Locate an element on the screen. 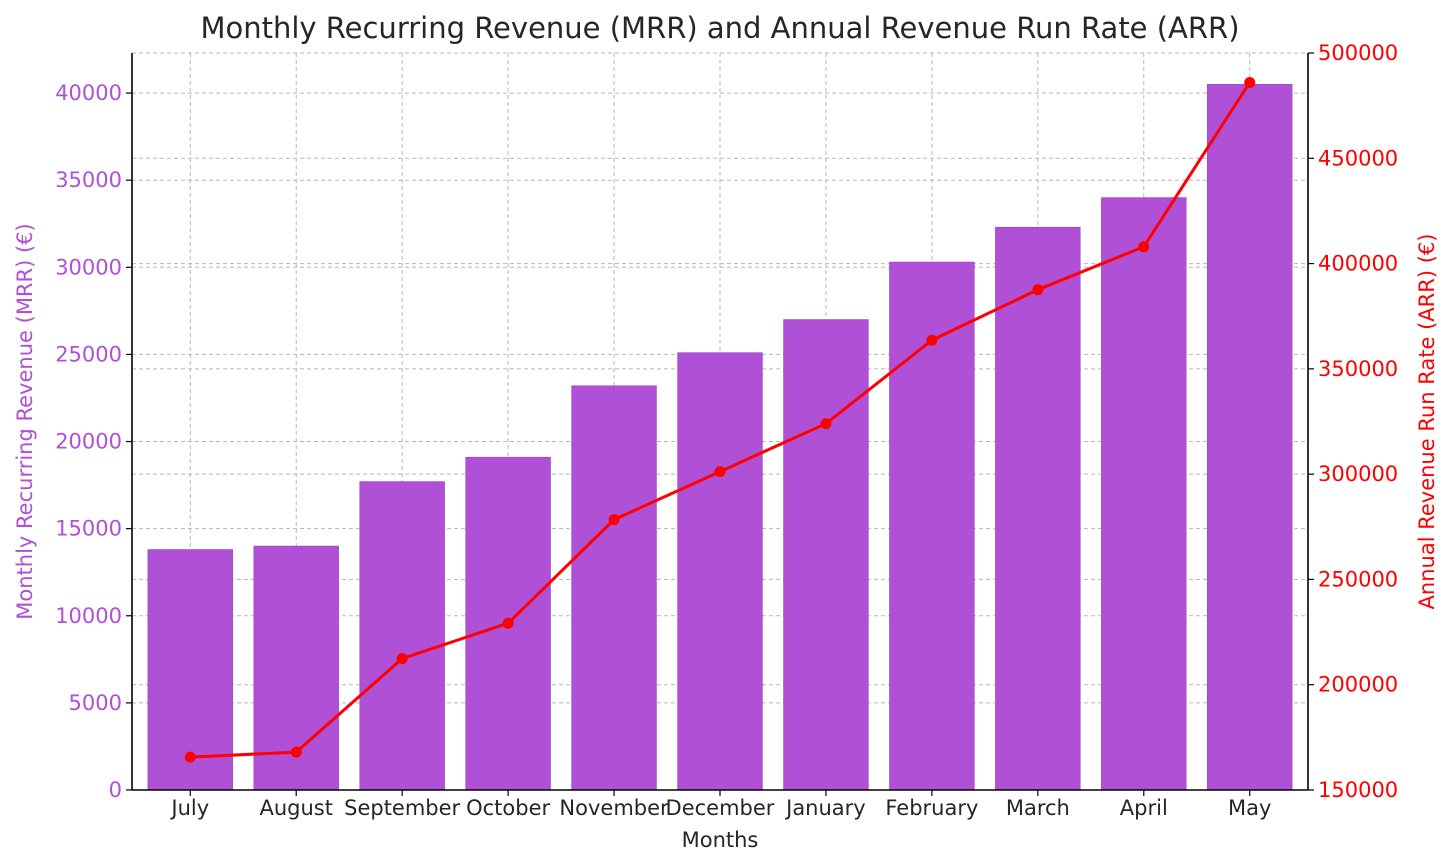  x-tick-label: October is located at coordinates (508, 808).